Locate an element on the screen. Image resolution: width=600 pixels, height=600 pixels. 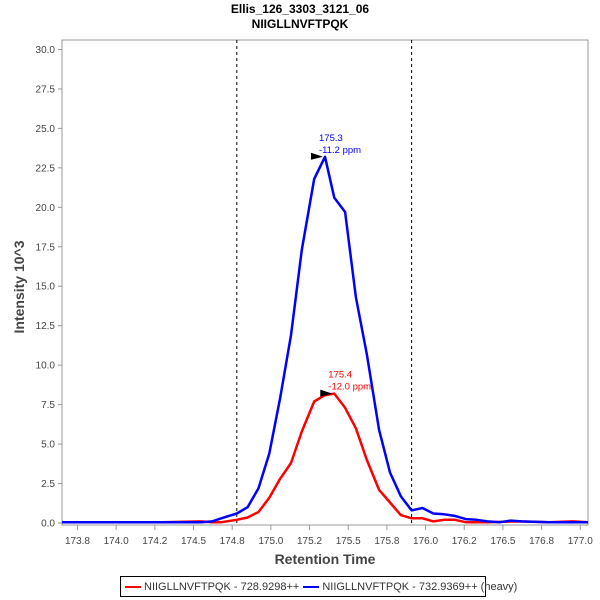
legend-item-light: NIIGLLNVFTPQK - 728.9298++ is located at coordinates (212, 587).